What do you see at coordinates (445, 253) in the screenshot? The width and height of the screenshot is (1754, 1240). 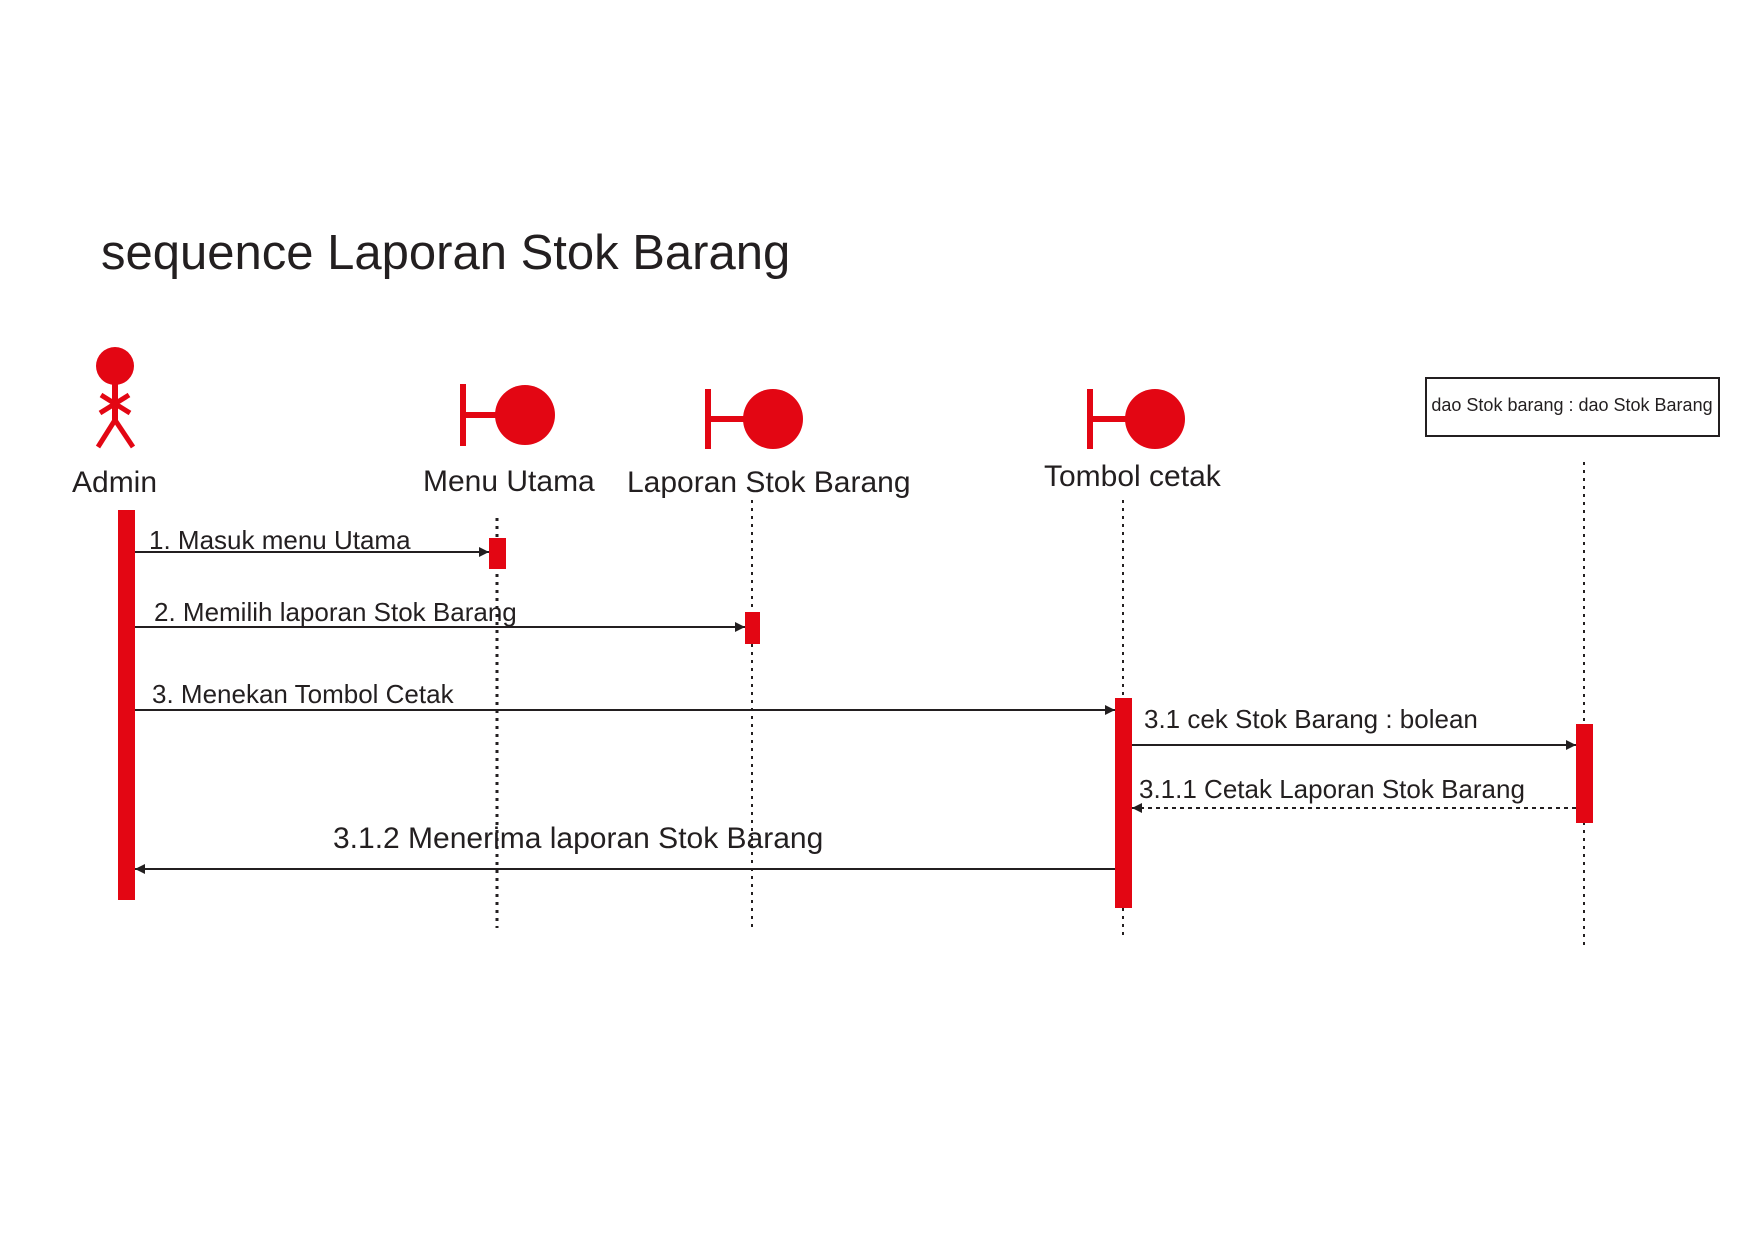 I see `diagram-title: sequence Laporan Stok Barang` at bounding box center [445, 253].